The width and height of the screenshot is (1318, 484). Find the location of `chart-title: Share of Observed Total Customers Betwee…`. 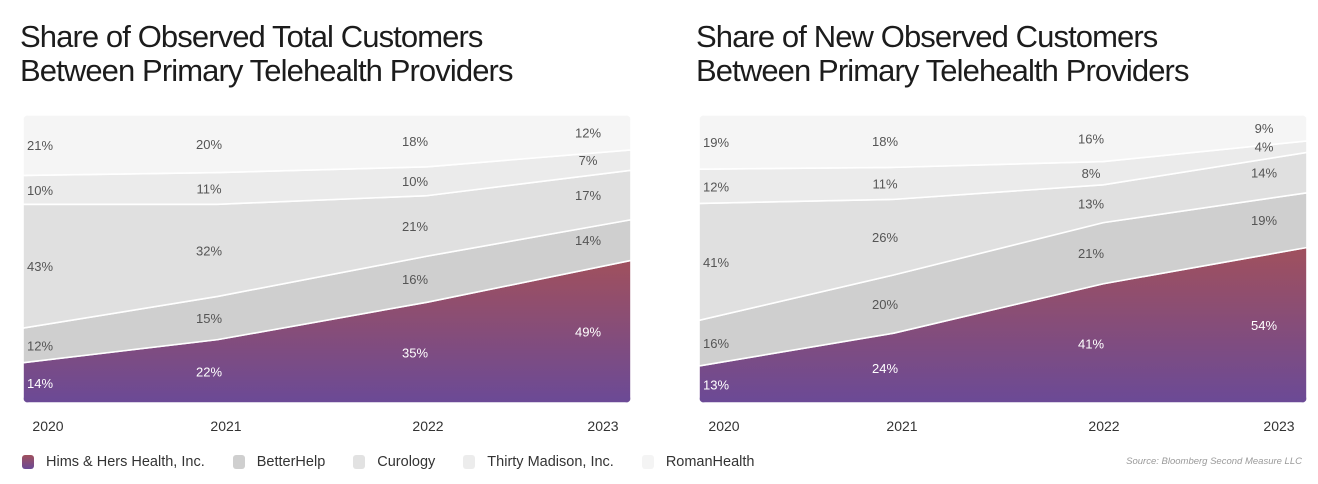

chart-title: Share of Observed Total Customers Betwee… is located at coordinates (266, 54).